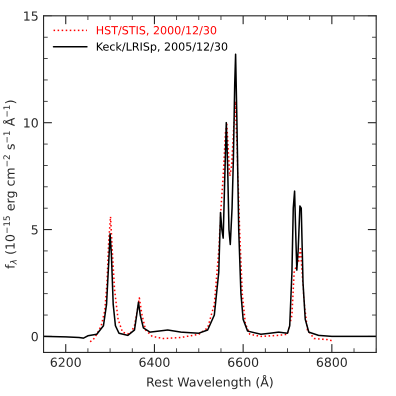  I want to click on y-tick-label: 10, so click(31, 123).